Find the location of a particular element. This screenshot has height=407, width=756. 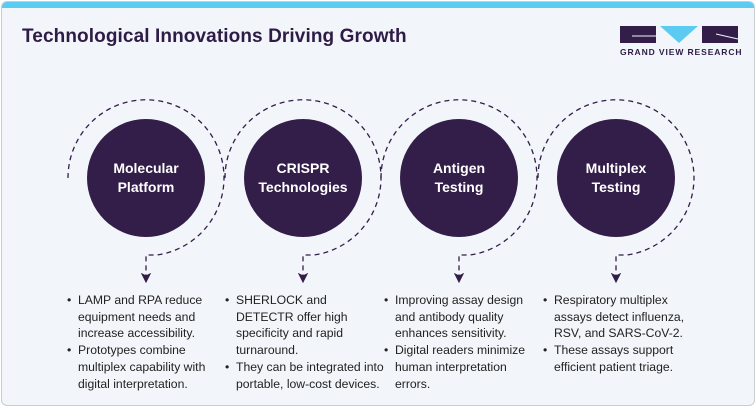

grand-view-research-logo-icon is located at coordinates (679, 34).